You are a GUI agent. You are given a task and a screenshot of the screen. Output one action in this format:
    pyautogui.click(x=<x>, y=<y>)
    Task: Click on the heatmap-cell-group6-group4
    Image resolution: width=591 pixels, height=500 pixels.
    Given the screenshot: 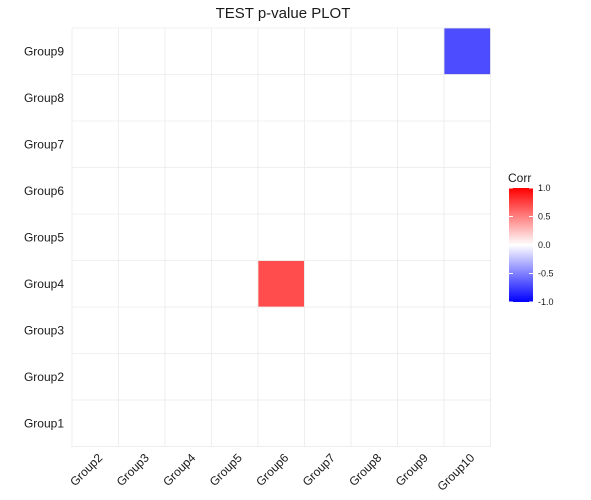 What is the action you would take?
    pyautogui.click(x=281, y=284)
    